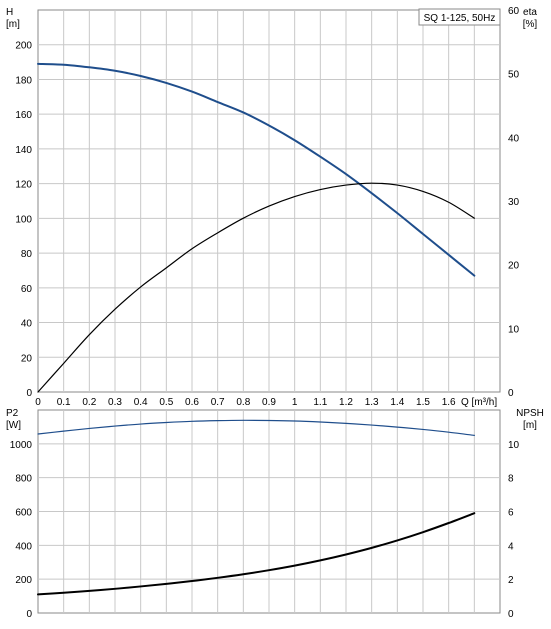 This screenshot has width=551, height=629. Describe the element at coordinates (530, 24) in the screenshot. I see `y-right-axis-unit: [%]` at that location.